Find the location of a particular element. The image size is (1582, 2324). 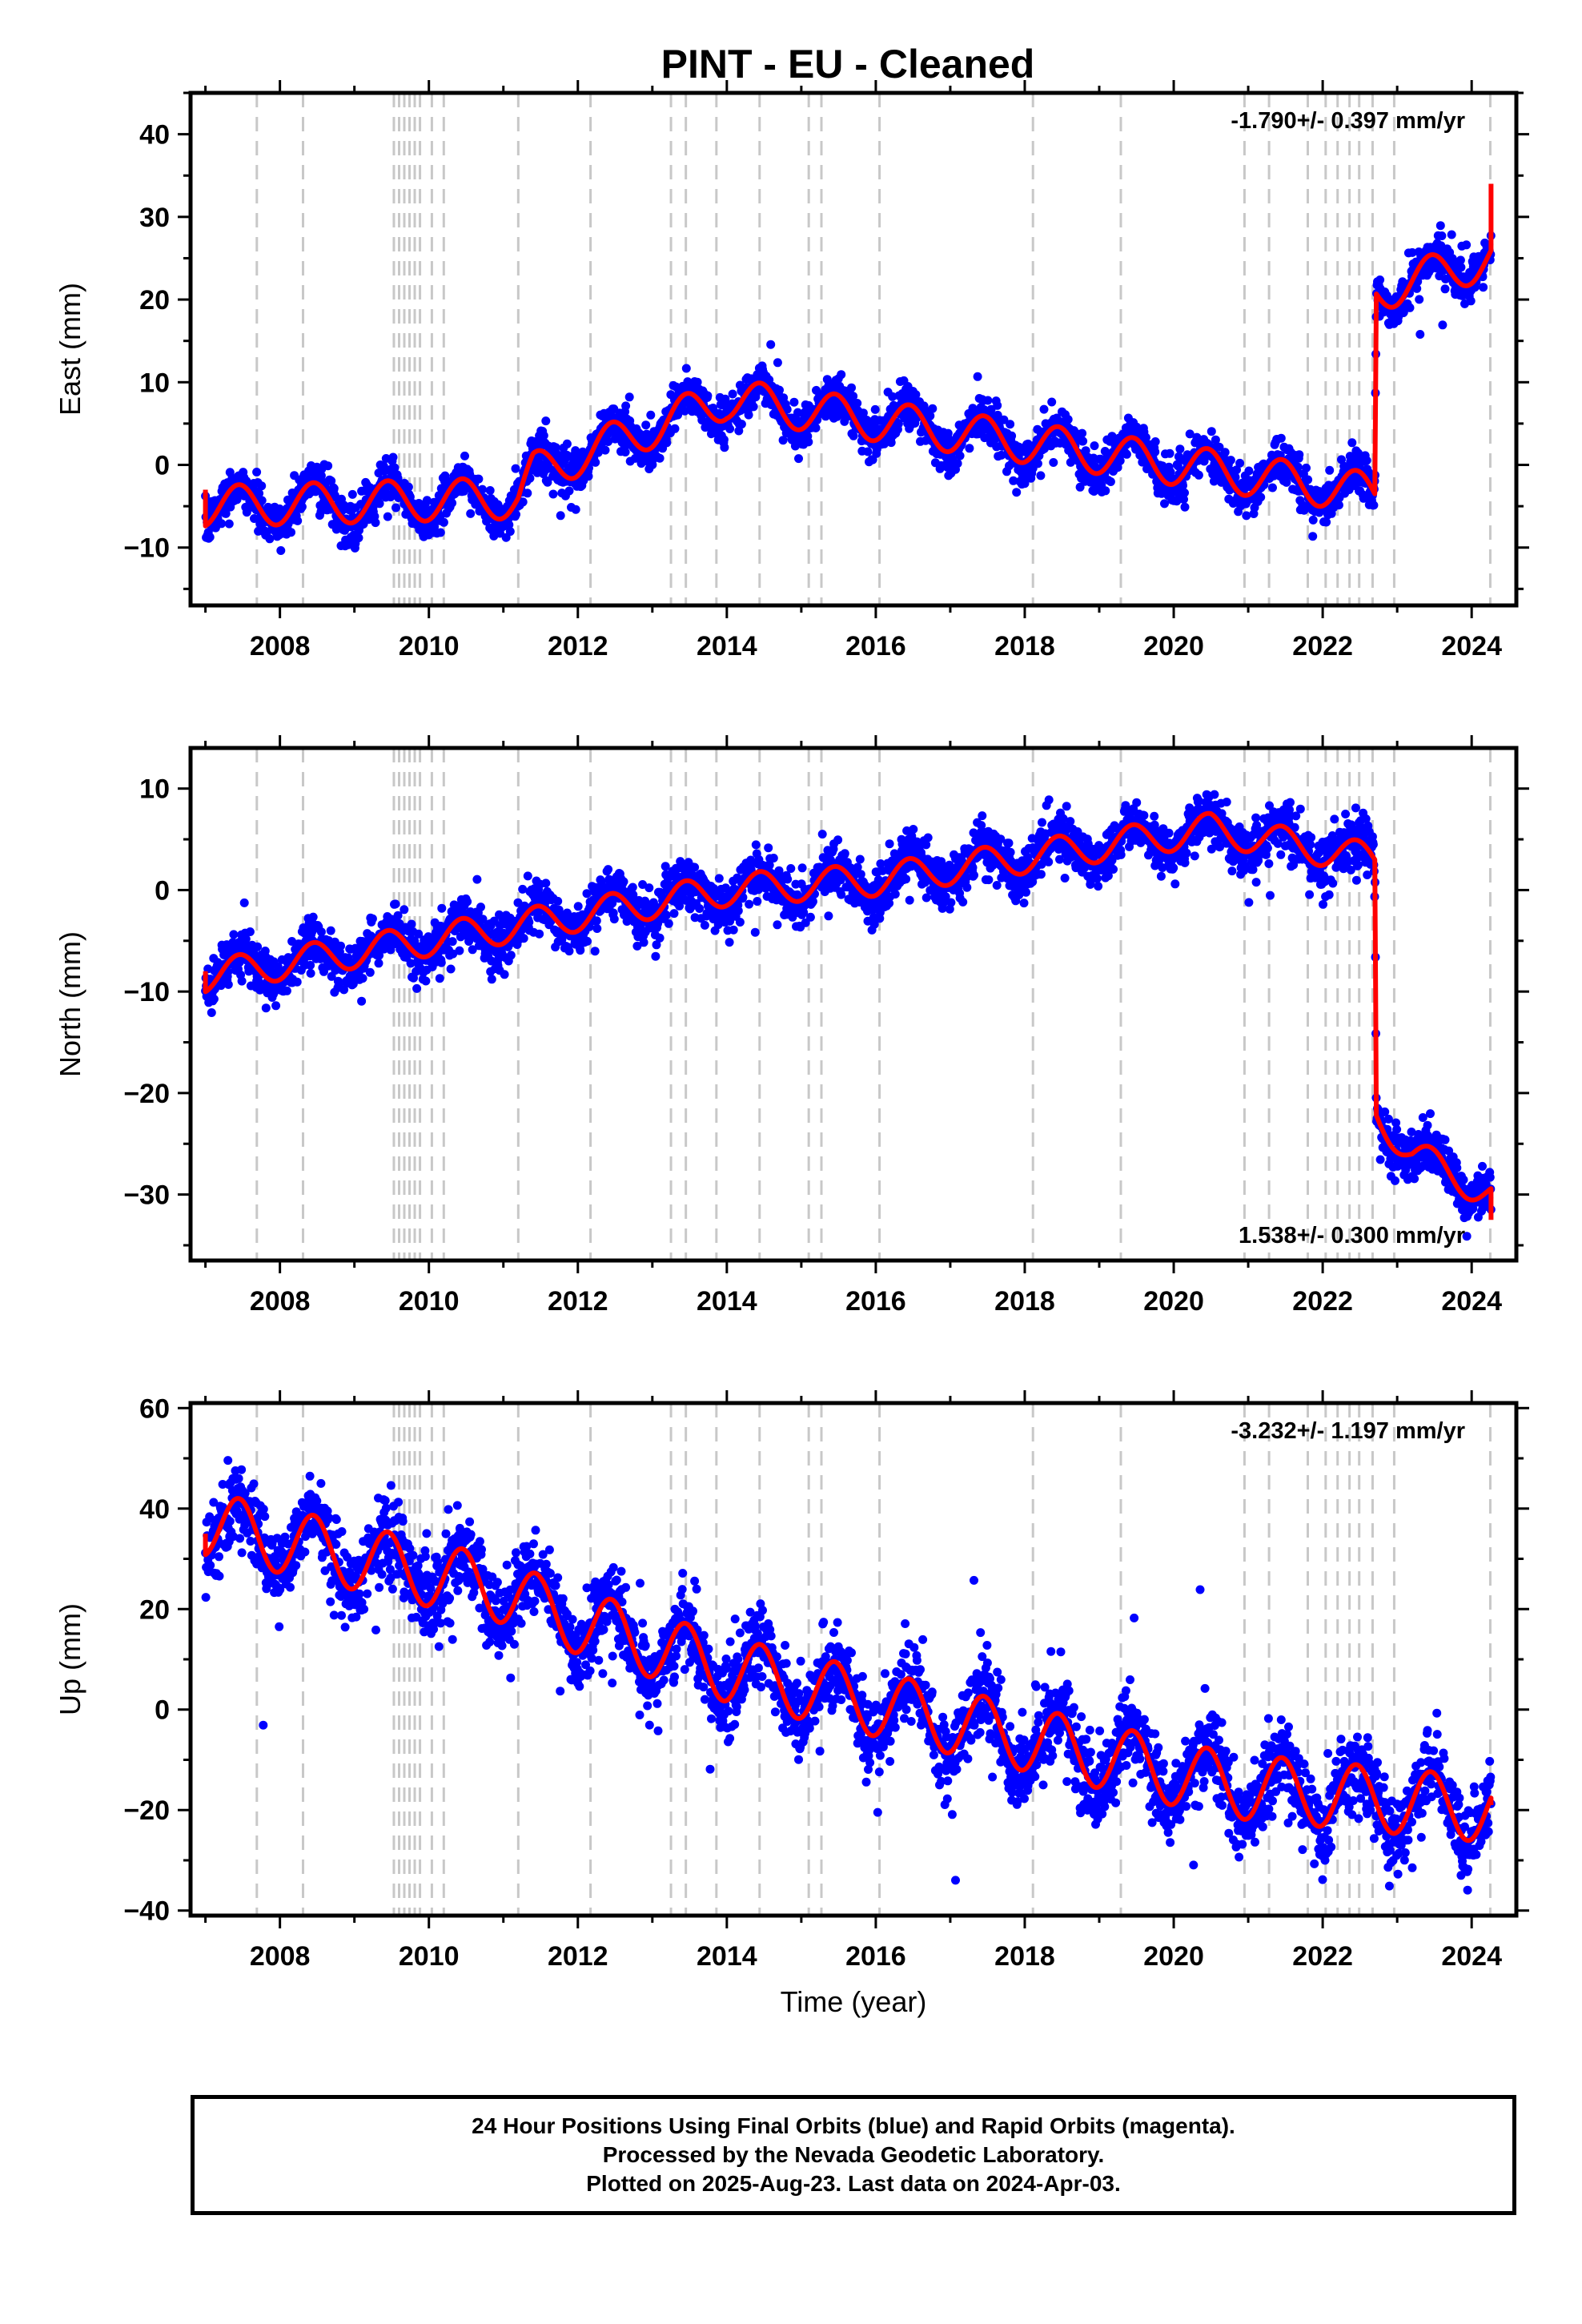

y-tick-label: 10 is located at coordinates (154, 383).